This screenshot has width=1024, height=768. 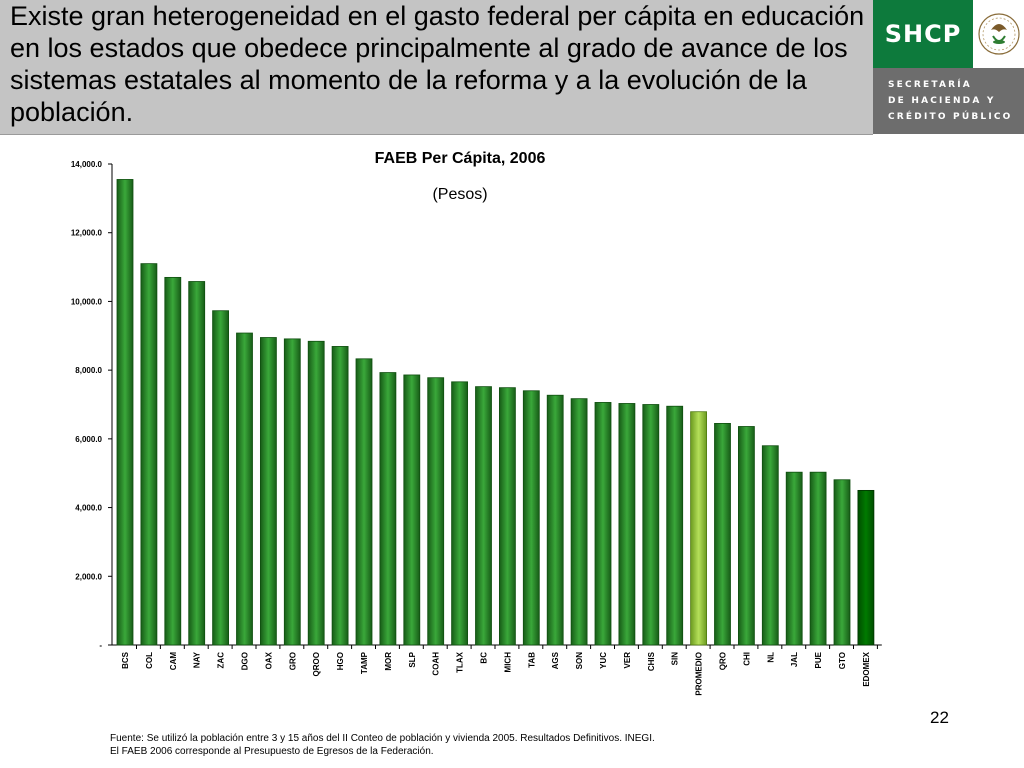 What do you see at coordinates (340, 661) in the screenshot?
I see `x-tick-label: HGO` at bounding box center [340, 661].